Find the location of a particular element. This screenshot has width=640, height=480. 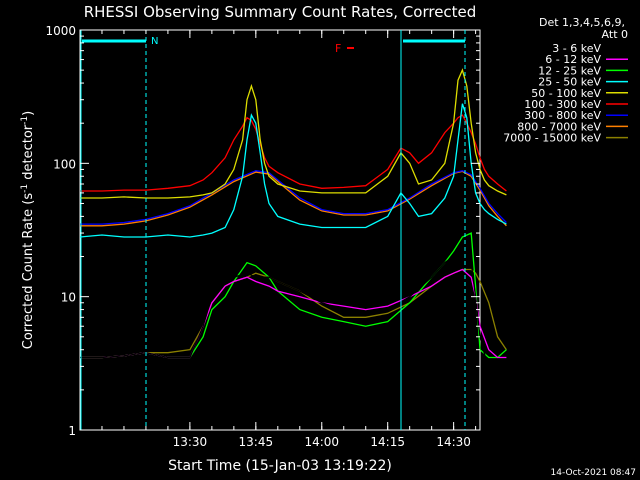

x-tick-label: 14:30 is located at coordinates (453, 442).